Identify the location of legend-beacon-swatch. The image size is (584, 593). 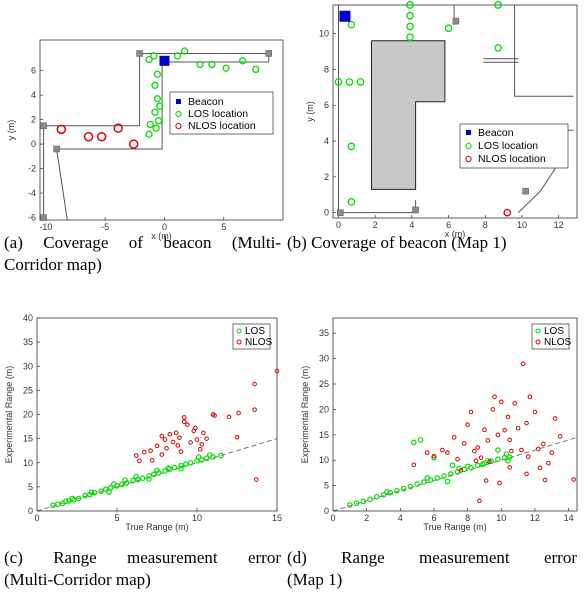
(468, 132).